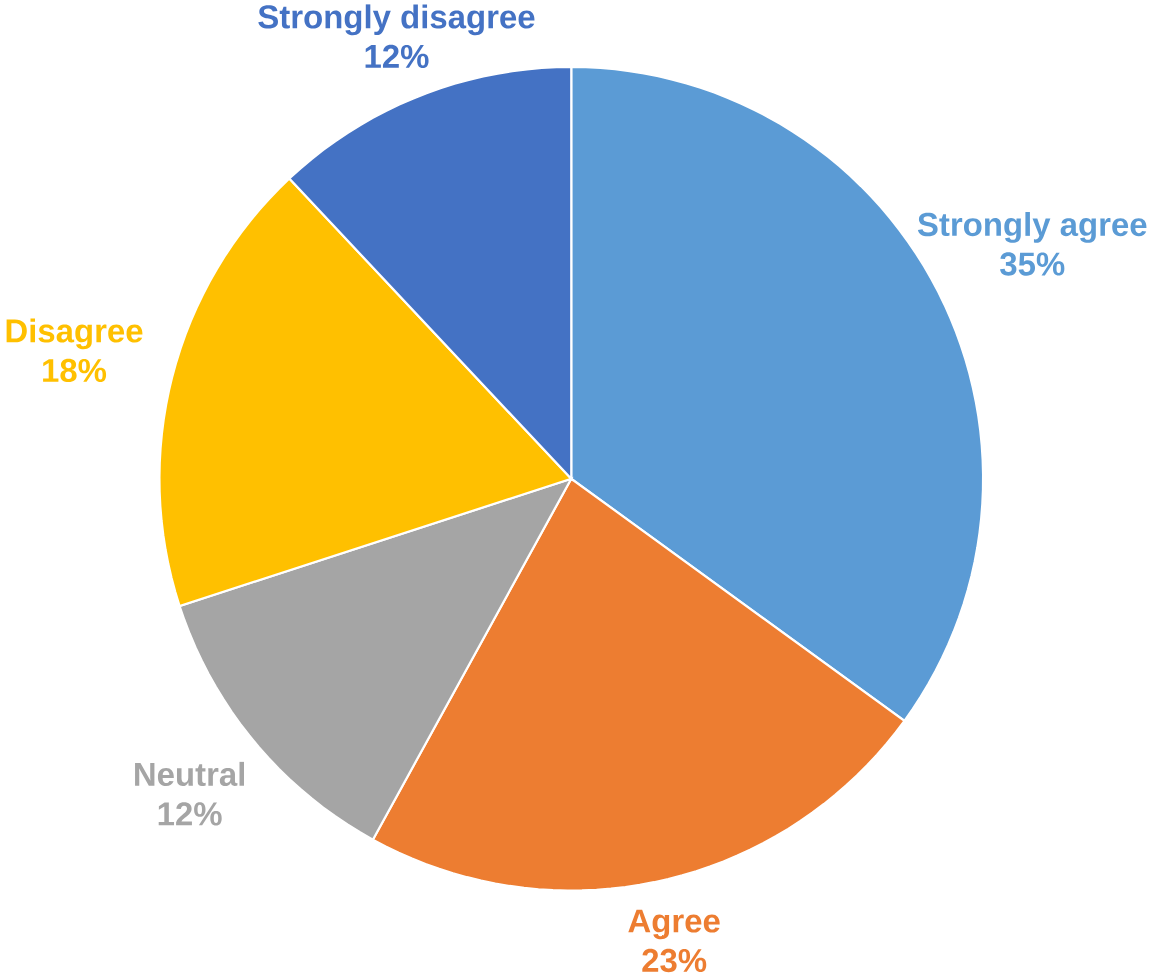  Describe the element at coordinates (674, 924) in the screenshot. I see `slice-label: Agree` at that location.